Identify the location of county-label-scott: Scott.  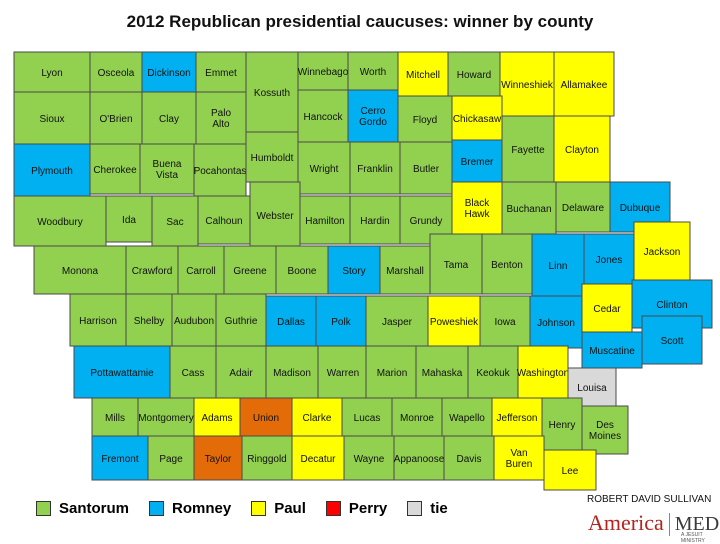
(672, 341).